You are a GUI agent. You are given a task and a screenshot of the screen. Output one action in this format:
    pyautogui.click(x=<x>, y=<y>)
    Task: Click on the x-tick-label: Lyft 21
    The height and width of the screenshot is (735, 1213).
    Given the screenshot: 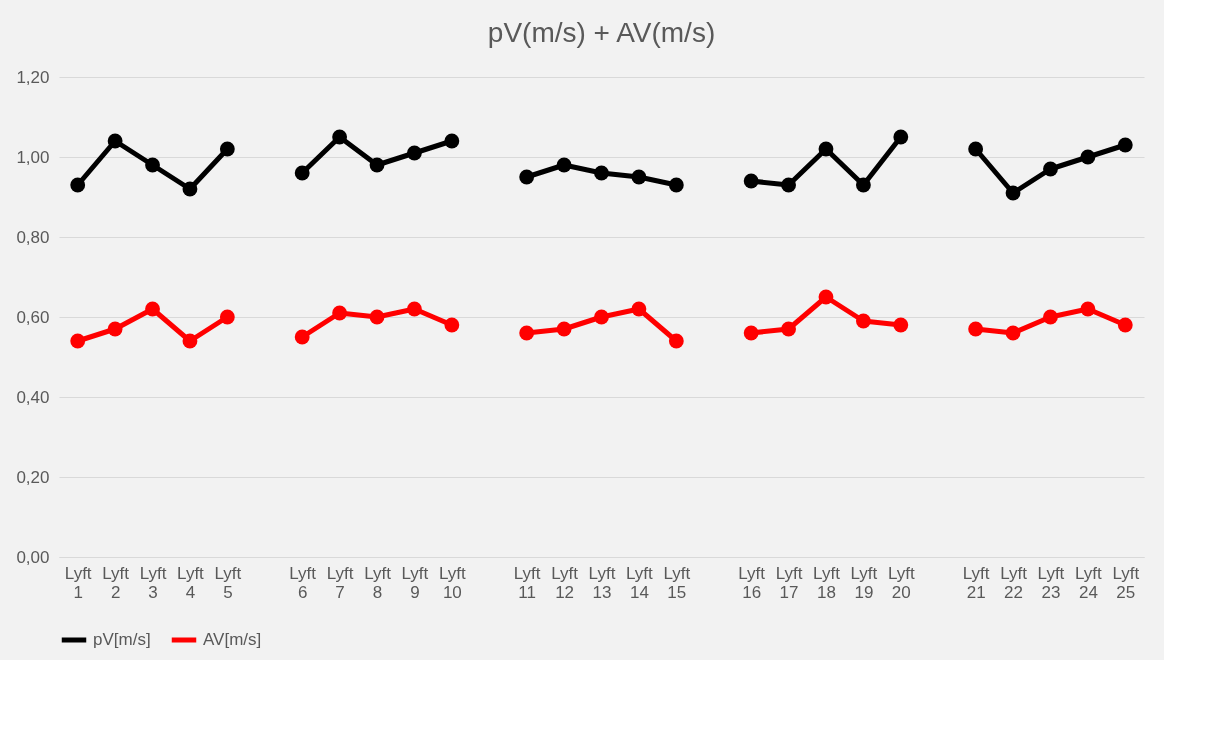 What is the action you would take?
    pyautogui.click(x=976, y=582)
    